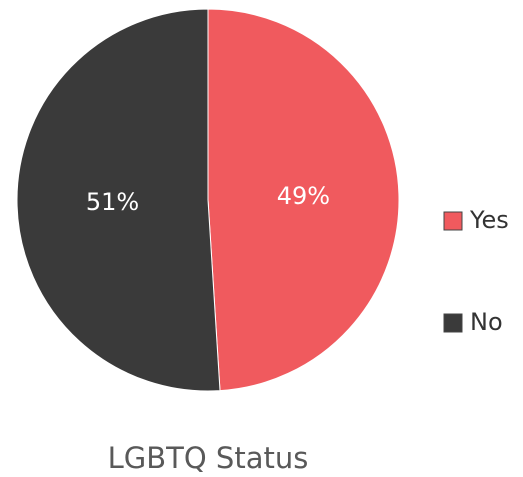  Describe the element at coordinates (489, 220) in the screenshot. I see `legend-label: Yes` at that location.